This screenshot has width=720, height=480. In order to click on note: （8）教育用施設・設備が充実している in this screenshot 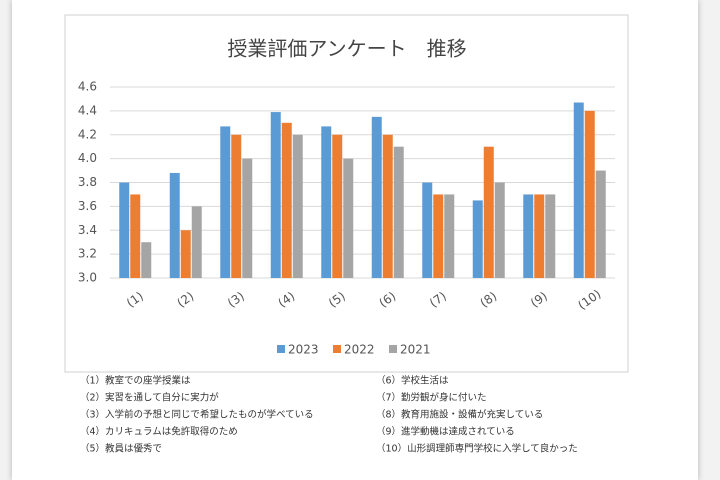, I will do `click(459, 415)`.